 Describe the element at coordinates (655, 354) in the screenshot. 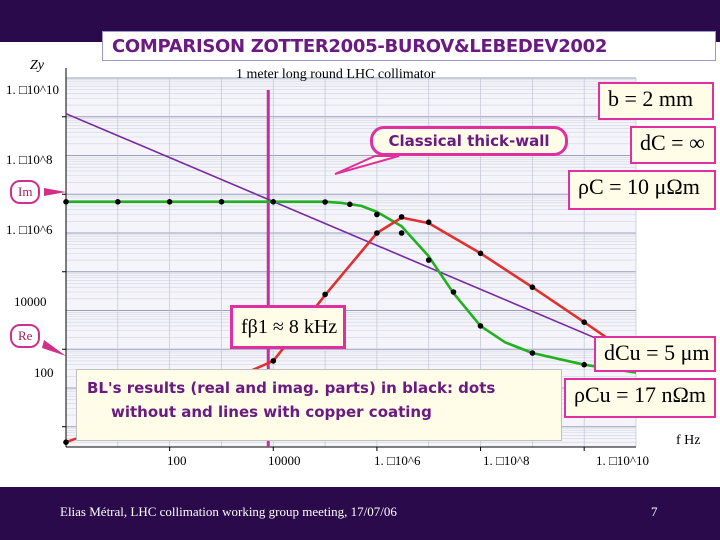

I see `dcu-param: dCu = 5 μm` at that location.